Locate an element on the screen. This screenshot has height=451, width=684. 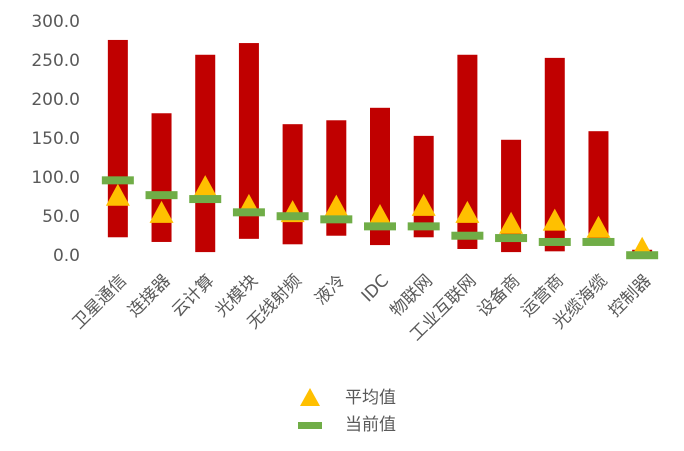
legend-label: 平均值 is located at coordinates (370, 398).